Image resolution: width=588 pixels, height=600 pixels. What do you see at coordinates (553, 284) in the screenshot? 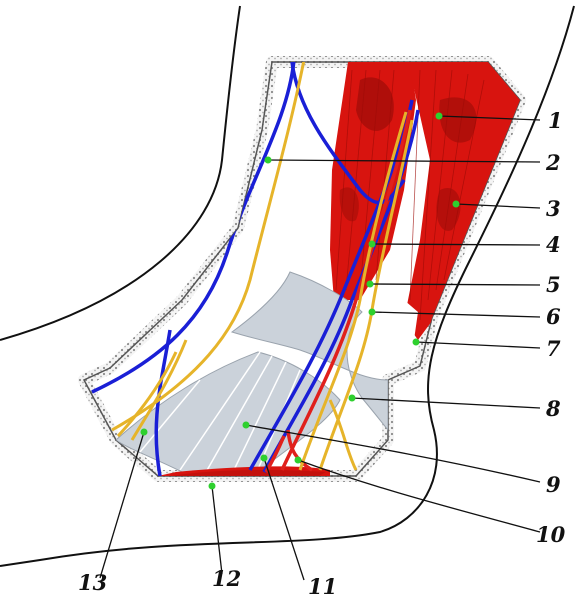
I see `callout-label-5: 5` at bounding box center [553, 284].